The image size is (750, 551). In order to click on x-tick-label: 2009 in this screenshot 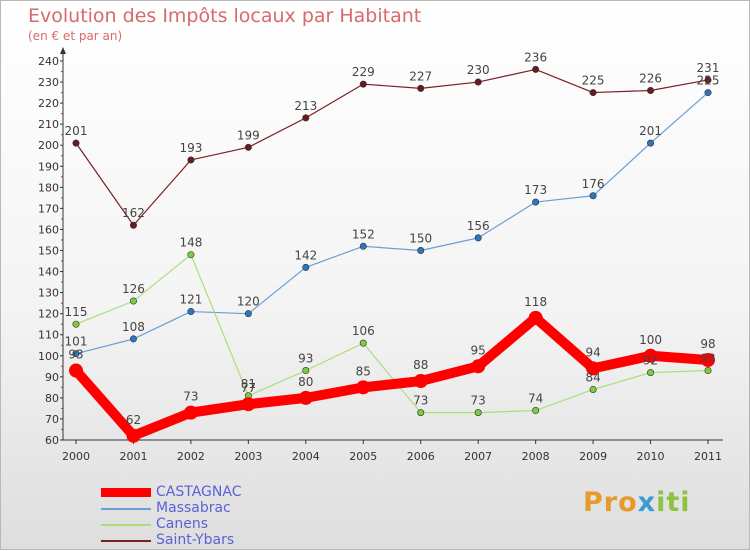, I will do `click(593, 456)`.